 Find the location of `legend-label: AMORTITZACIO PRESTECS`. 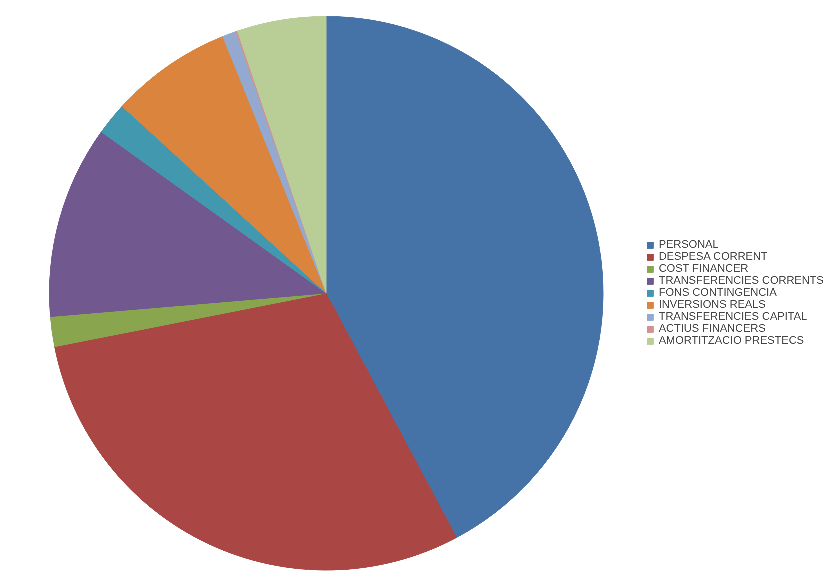

legend-label: AMORTITZACIO PRESTECS is located at coordinates (731, 341).